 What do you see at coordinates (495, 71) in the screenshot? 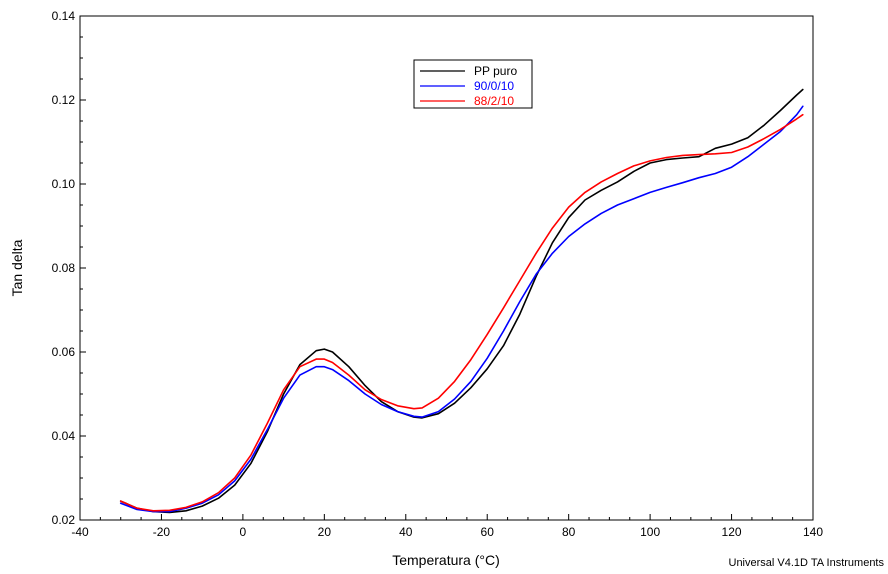
I see `legend-label-pp-puro: PP puro` at bounding box center [495, 71].